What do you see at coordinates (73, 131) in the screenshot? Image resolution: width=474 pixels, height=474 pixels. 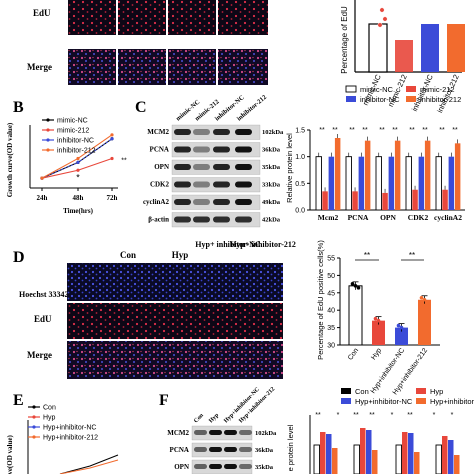 I see `legend-label: mimic-212` at bounding box center [73, 131].